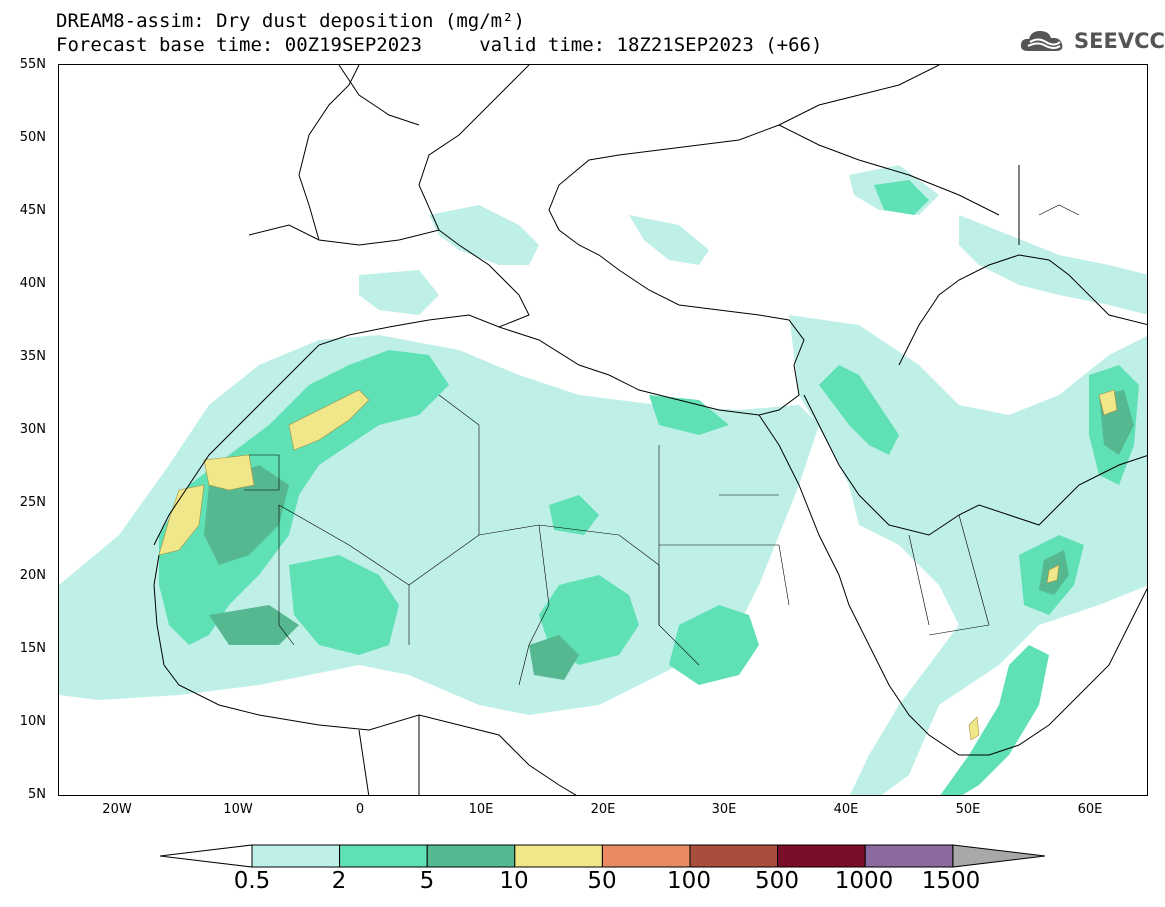 This screenshot has width=1165, height=907. What do you see at coordinates (951, 881) in the screenshot?
I see `colorbar-label-1500: 1500` at bounding box center [951, 881].